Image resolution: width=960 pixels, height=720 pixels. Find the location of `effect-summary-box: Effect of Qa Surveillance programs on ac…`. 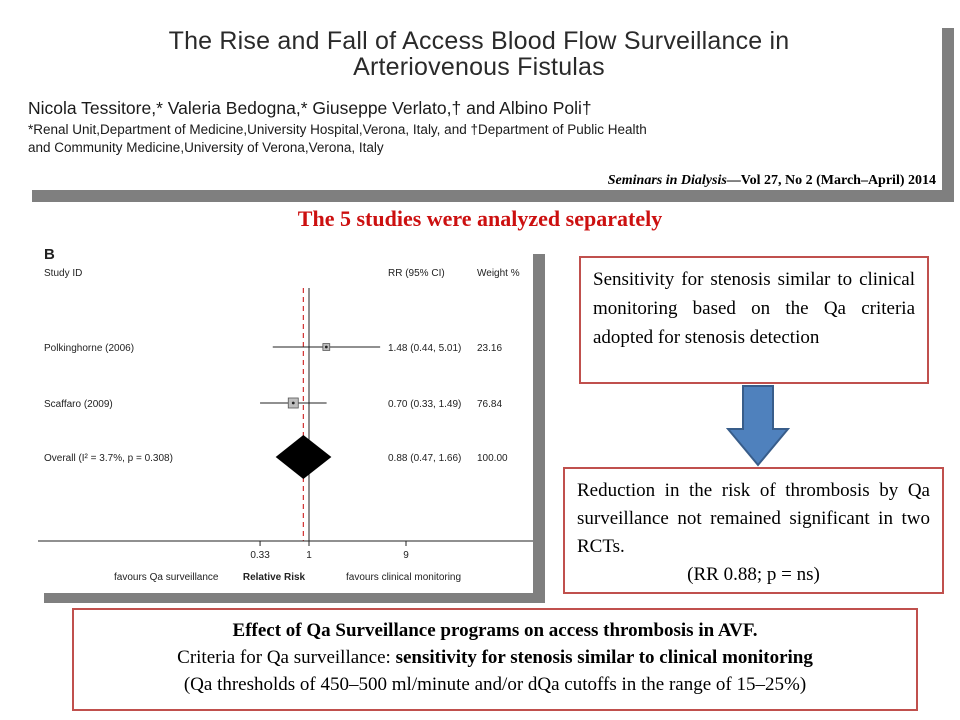

effect-summary-box: Effect of Qa Surveillance programs on ac… is located at coordinates (495, 659).